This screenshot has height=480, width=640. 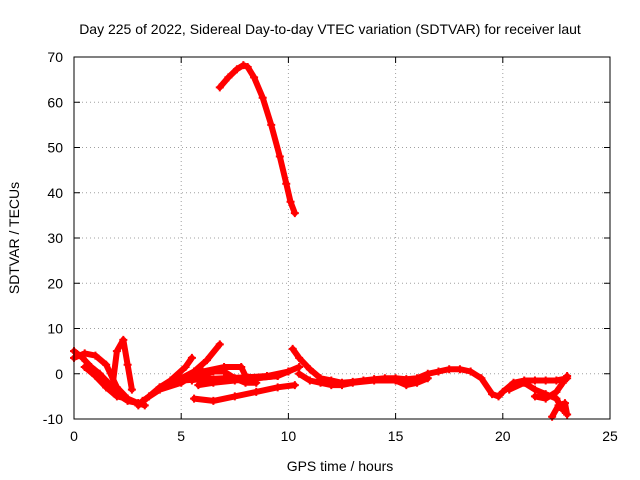 What do you see at coordinates (289, 436) in the screenshot?
I see `x-tick-label: 10` at bounding box center [289, 436].